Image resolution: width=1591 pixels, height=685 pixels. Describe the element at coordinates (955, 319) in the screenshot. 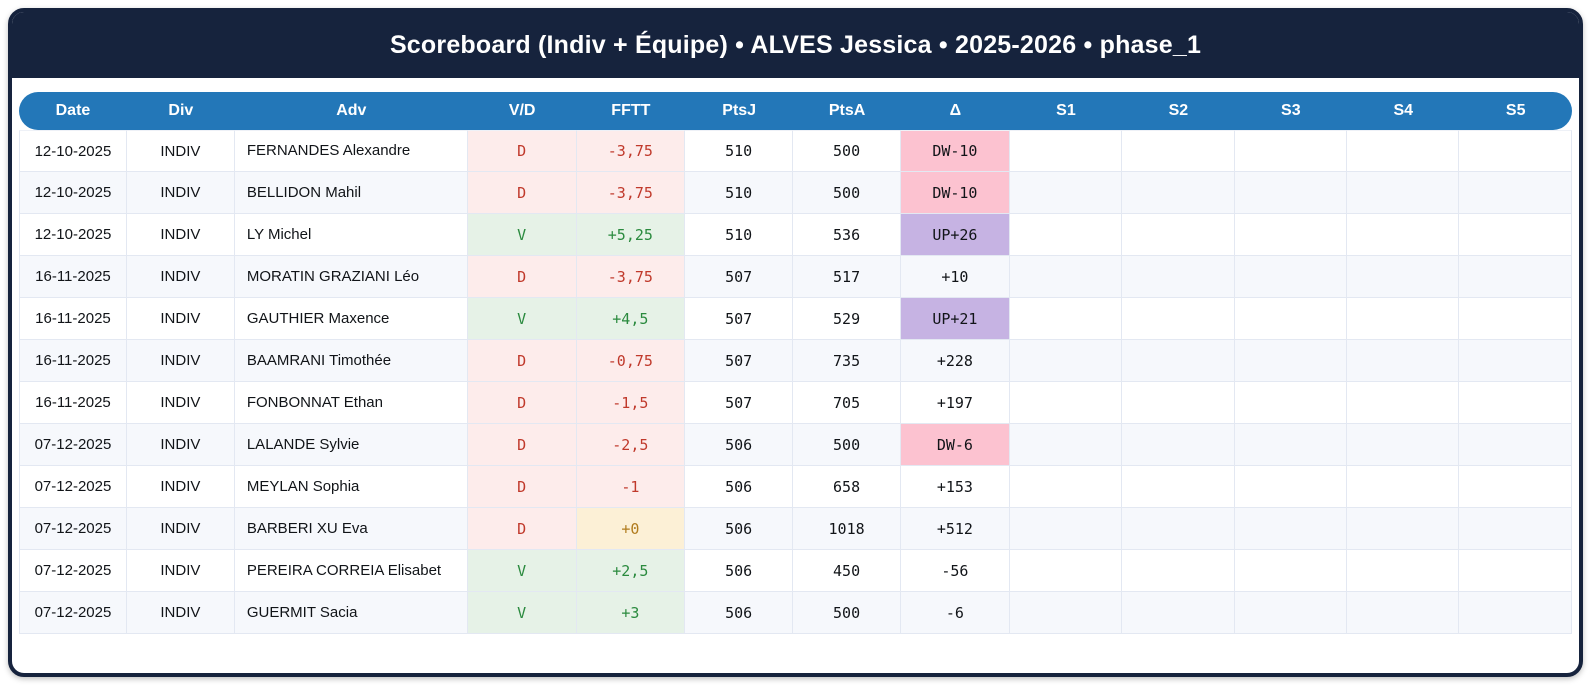

I see `delta-cell: UP+21` at that location.